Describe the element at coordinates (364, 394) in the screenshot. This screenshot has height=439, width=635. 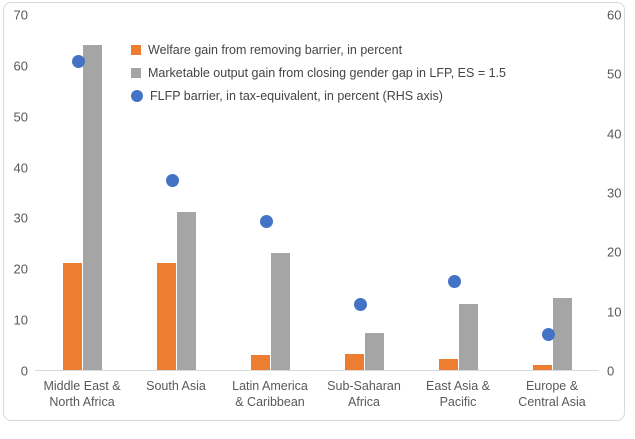
I see `category-label: Sub-Saharan Africa` at that location.